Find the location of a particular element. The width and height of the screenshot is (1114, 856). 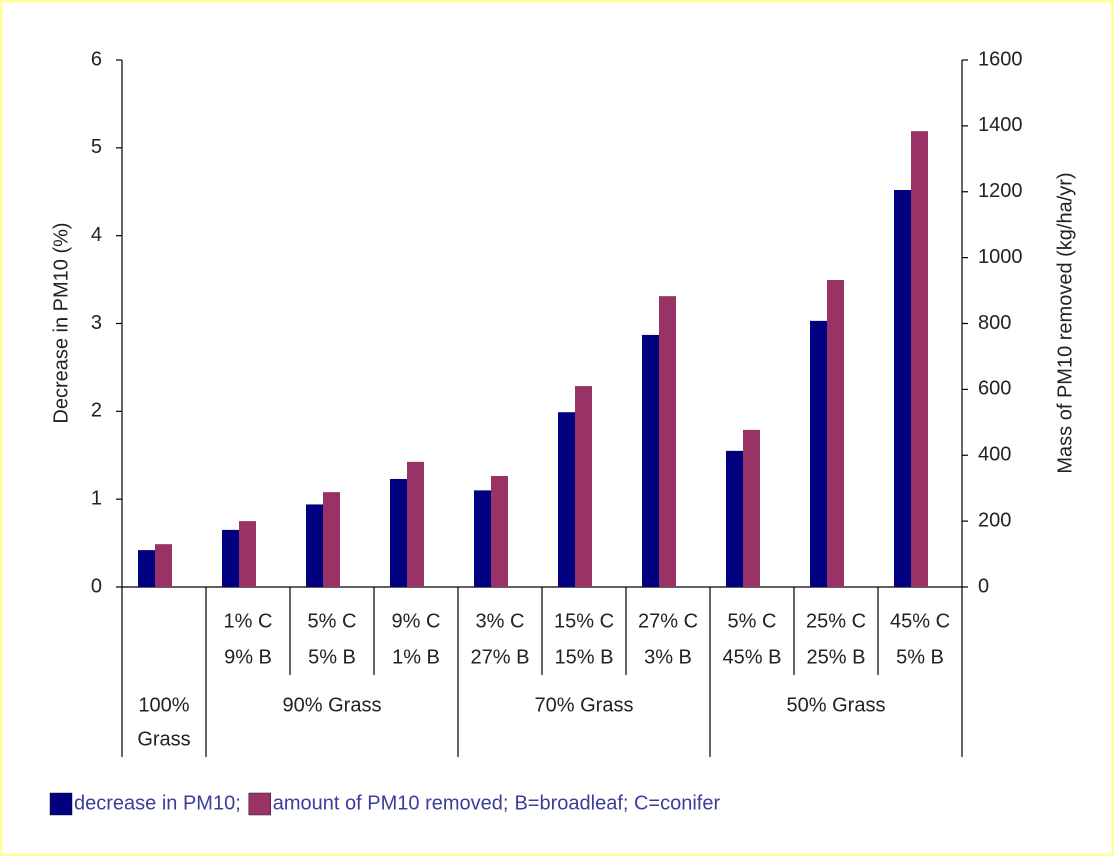

y-tick-label: 0 is located at coordinates (96, 586).